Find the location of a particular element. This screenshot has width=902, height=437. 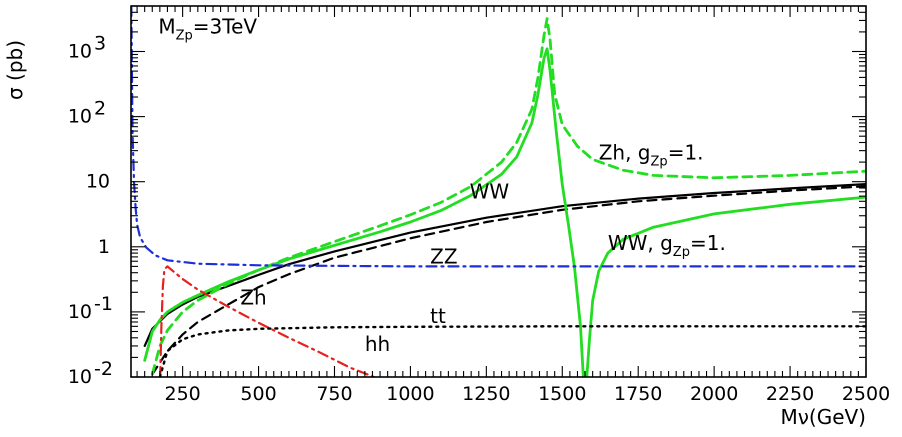

annotation-zh-gzp: Zh, gZp=1. is located at coordinates (651, 154).